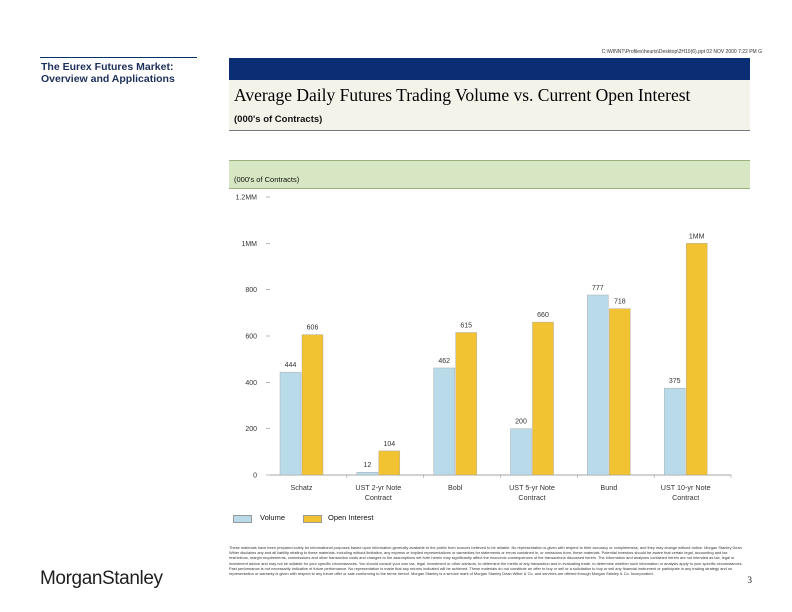 Image resolution: width=792 pixels, height=612 pixels. I want to click on volume-data-label: 444, so click(291, 365).